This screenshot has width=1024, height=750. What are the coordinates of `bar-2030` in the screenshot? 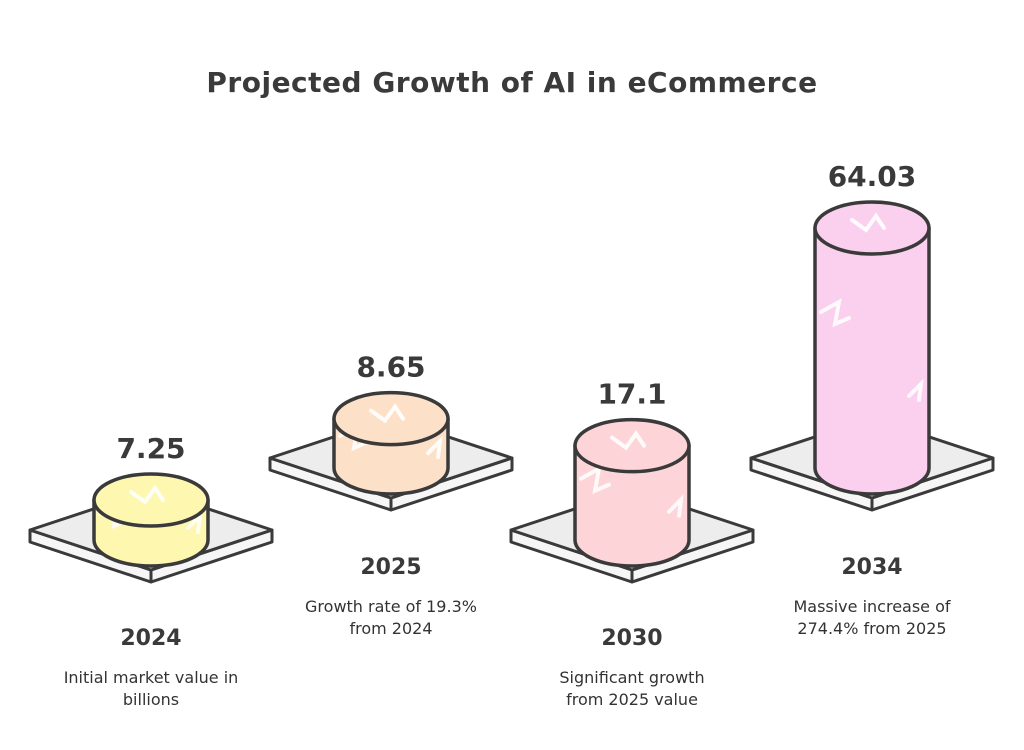 It's located at (632, 505).